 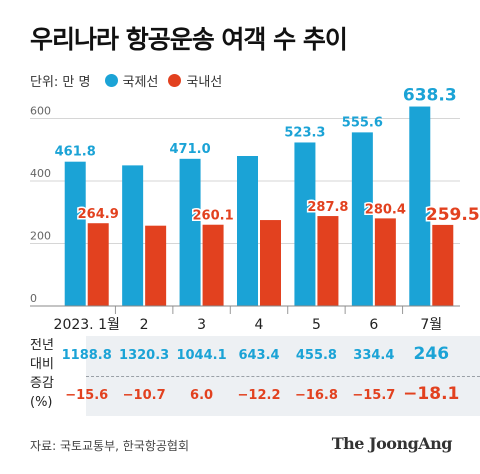 What do you see at coordinates (60, 82) in the screenshot?
I see `unit-label: 단위: 만 명` at bounding box center [60, 82].